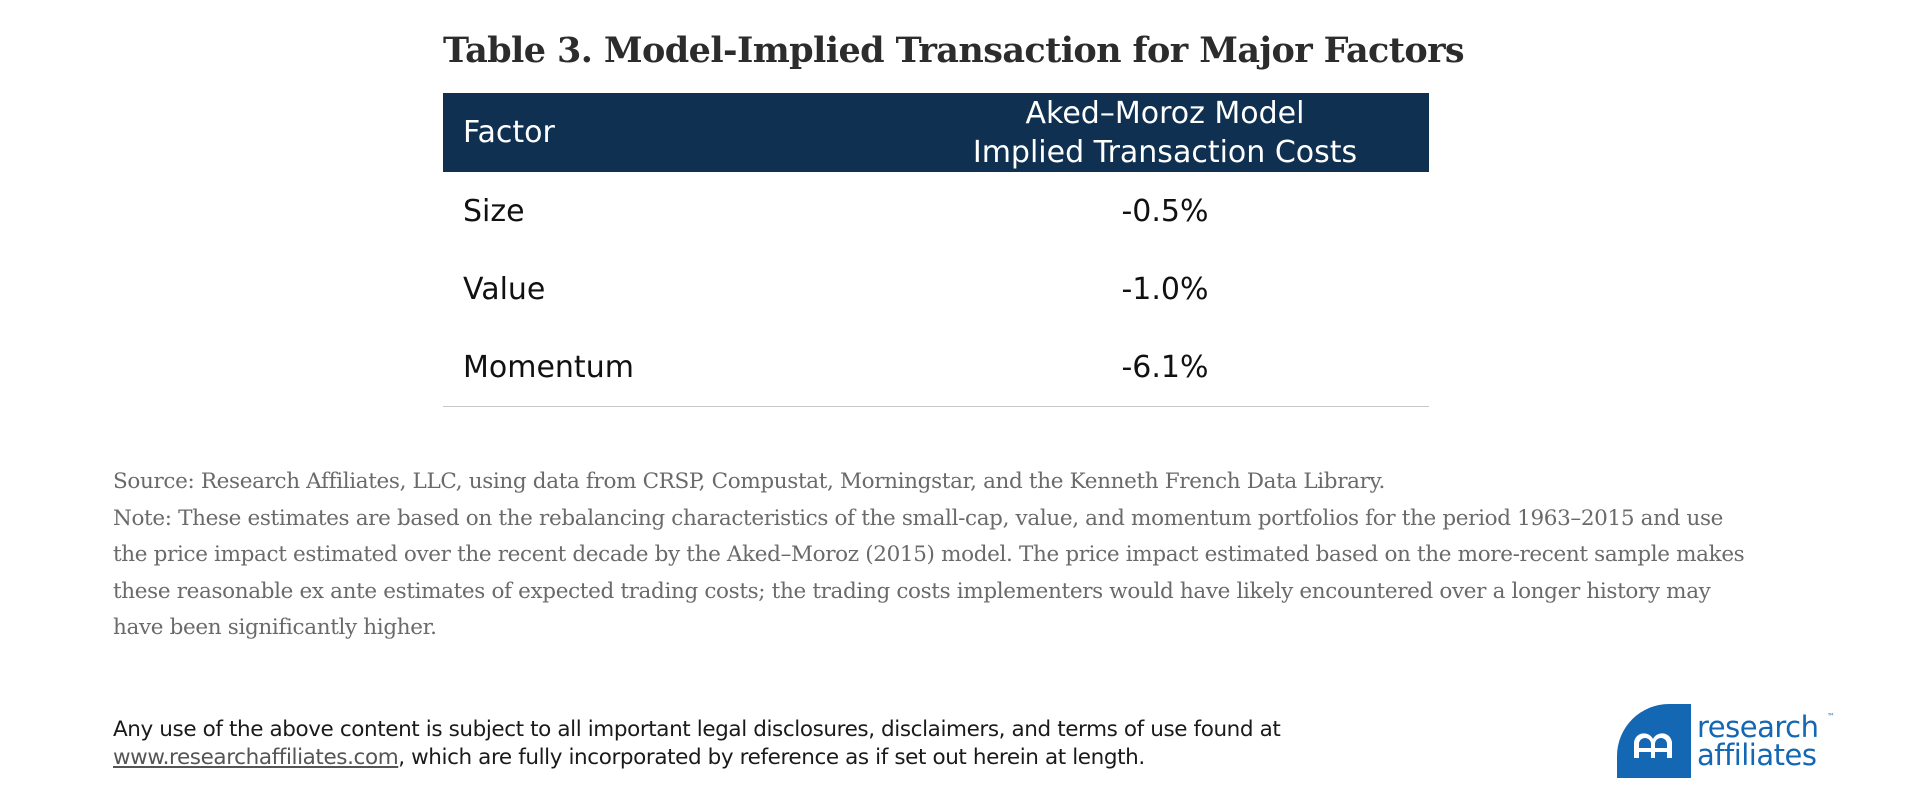 The image size is (1920, 795). Describe the element at coordinates (1165, 113) in the screenshot. I see `header-implied-costs-line1: Aked–Moroz Model` at that location.